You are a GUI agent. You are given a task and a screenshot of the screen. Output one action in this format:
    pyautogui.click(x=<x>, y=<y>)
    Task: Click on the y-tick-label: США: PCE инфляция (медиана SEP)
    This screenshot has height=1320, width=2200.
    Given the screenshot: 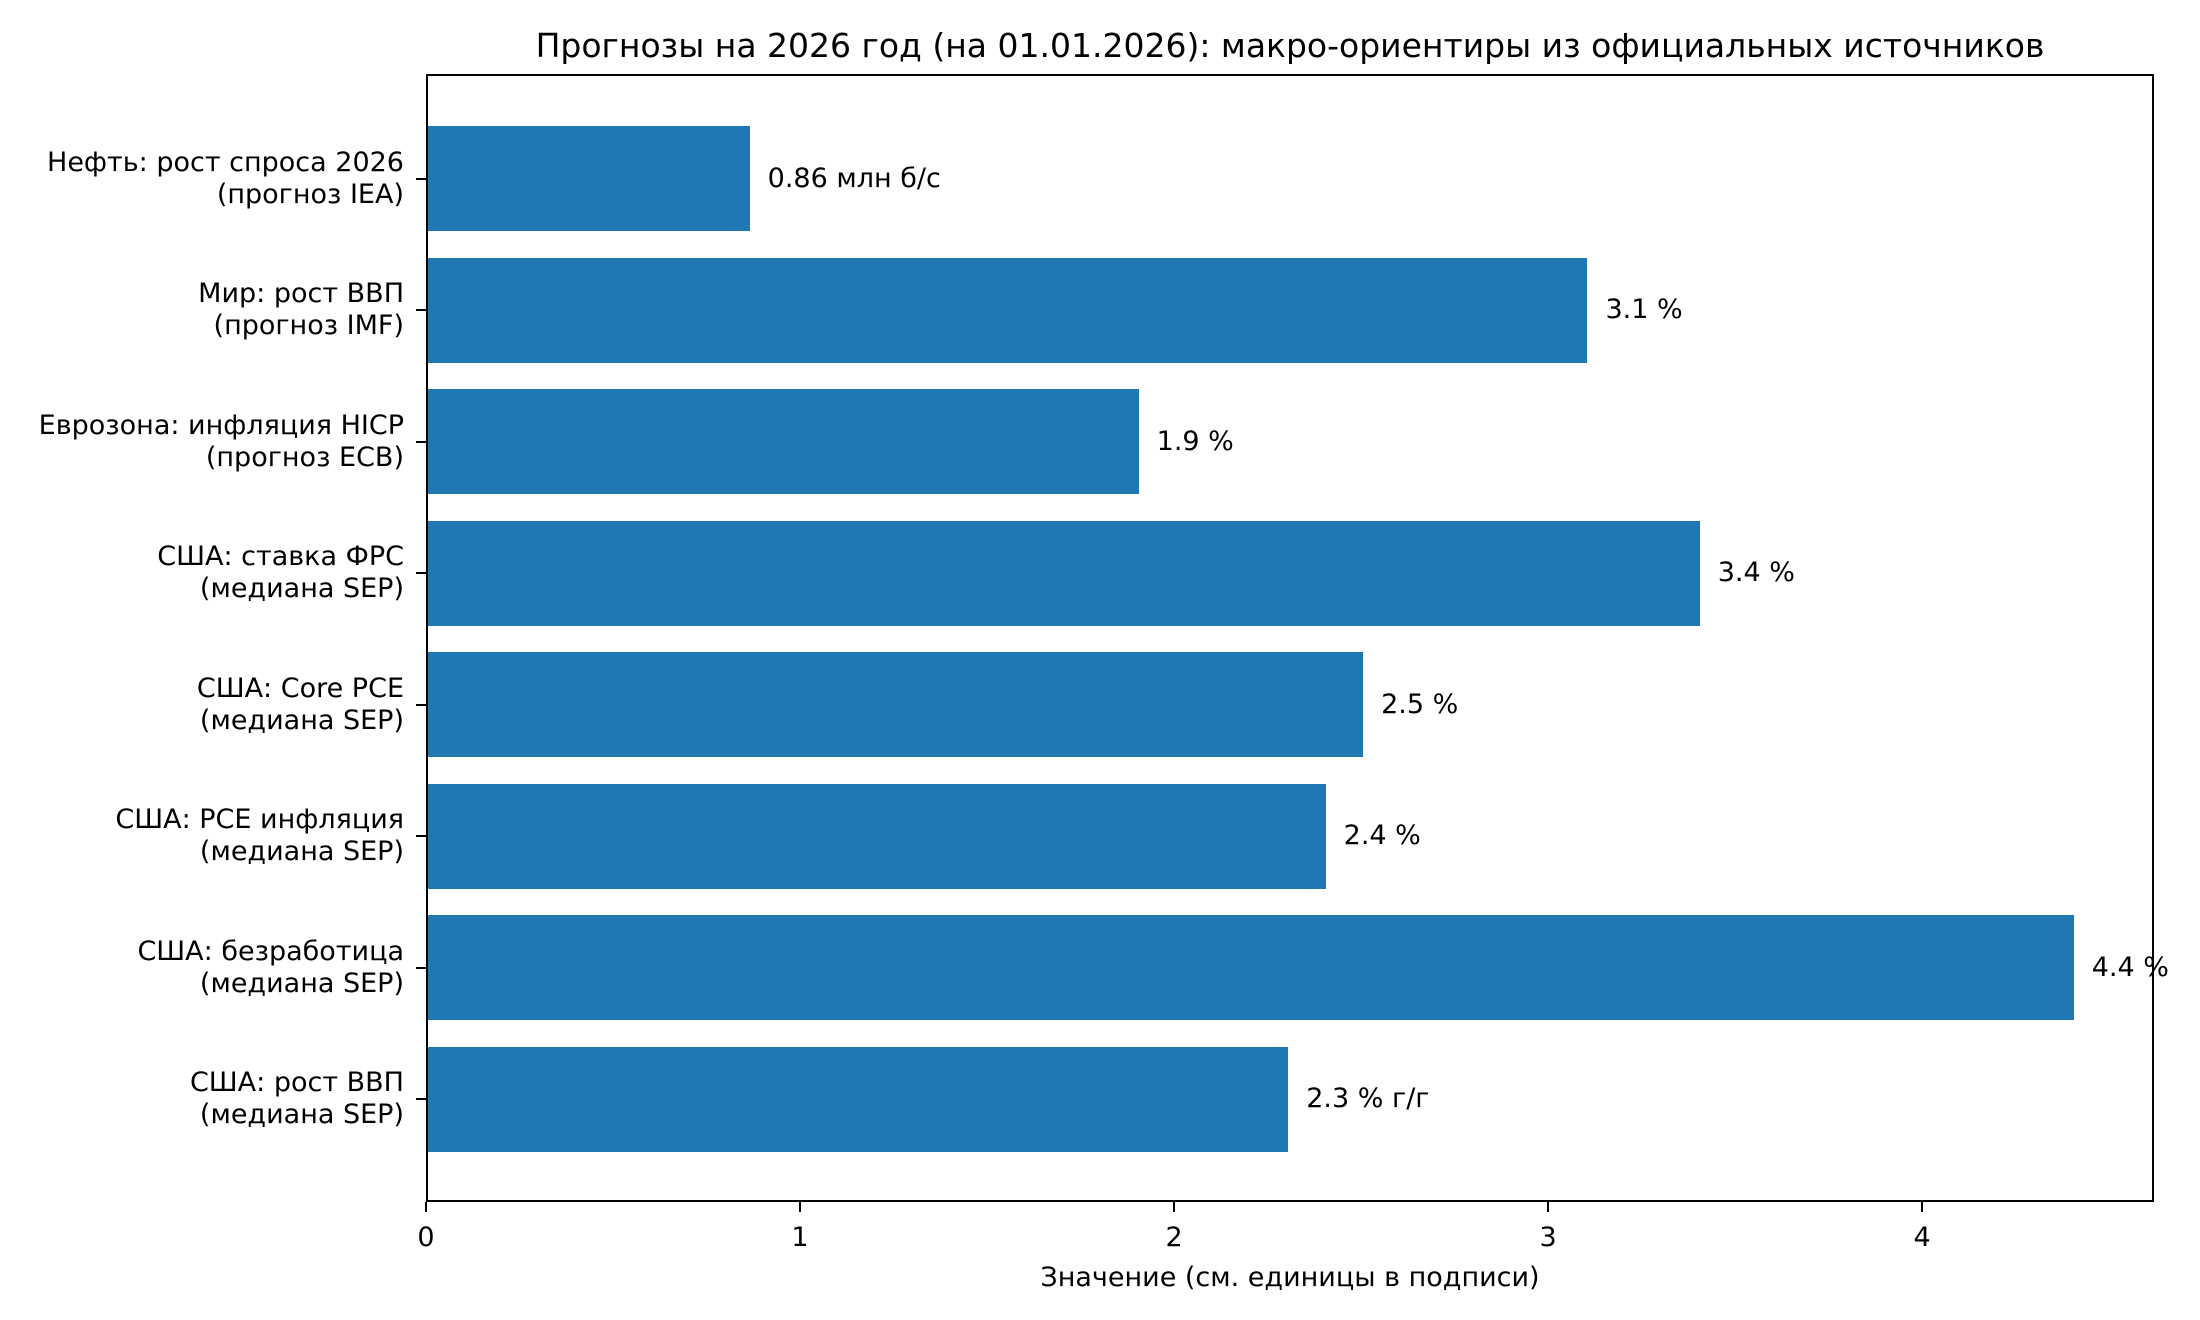 What is the action you would take?
    pyautogui.click(x=259, y=836)
    